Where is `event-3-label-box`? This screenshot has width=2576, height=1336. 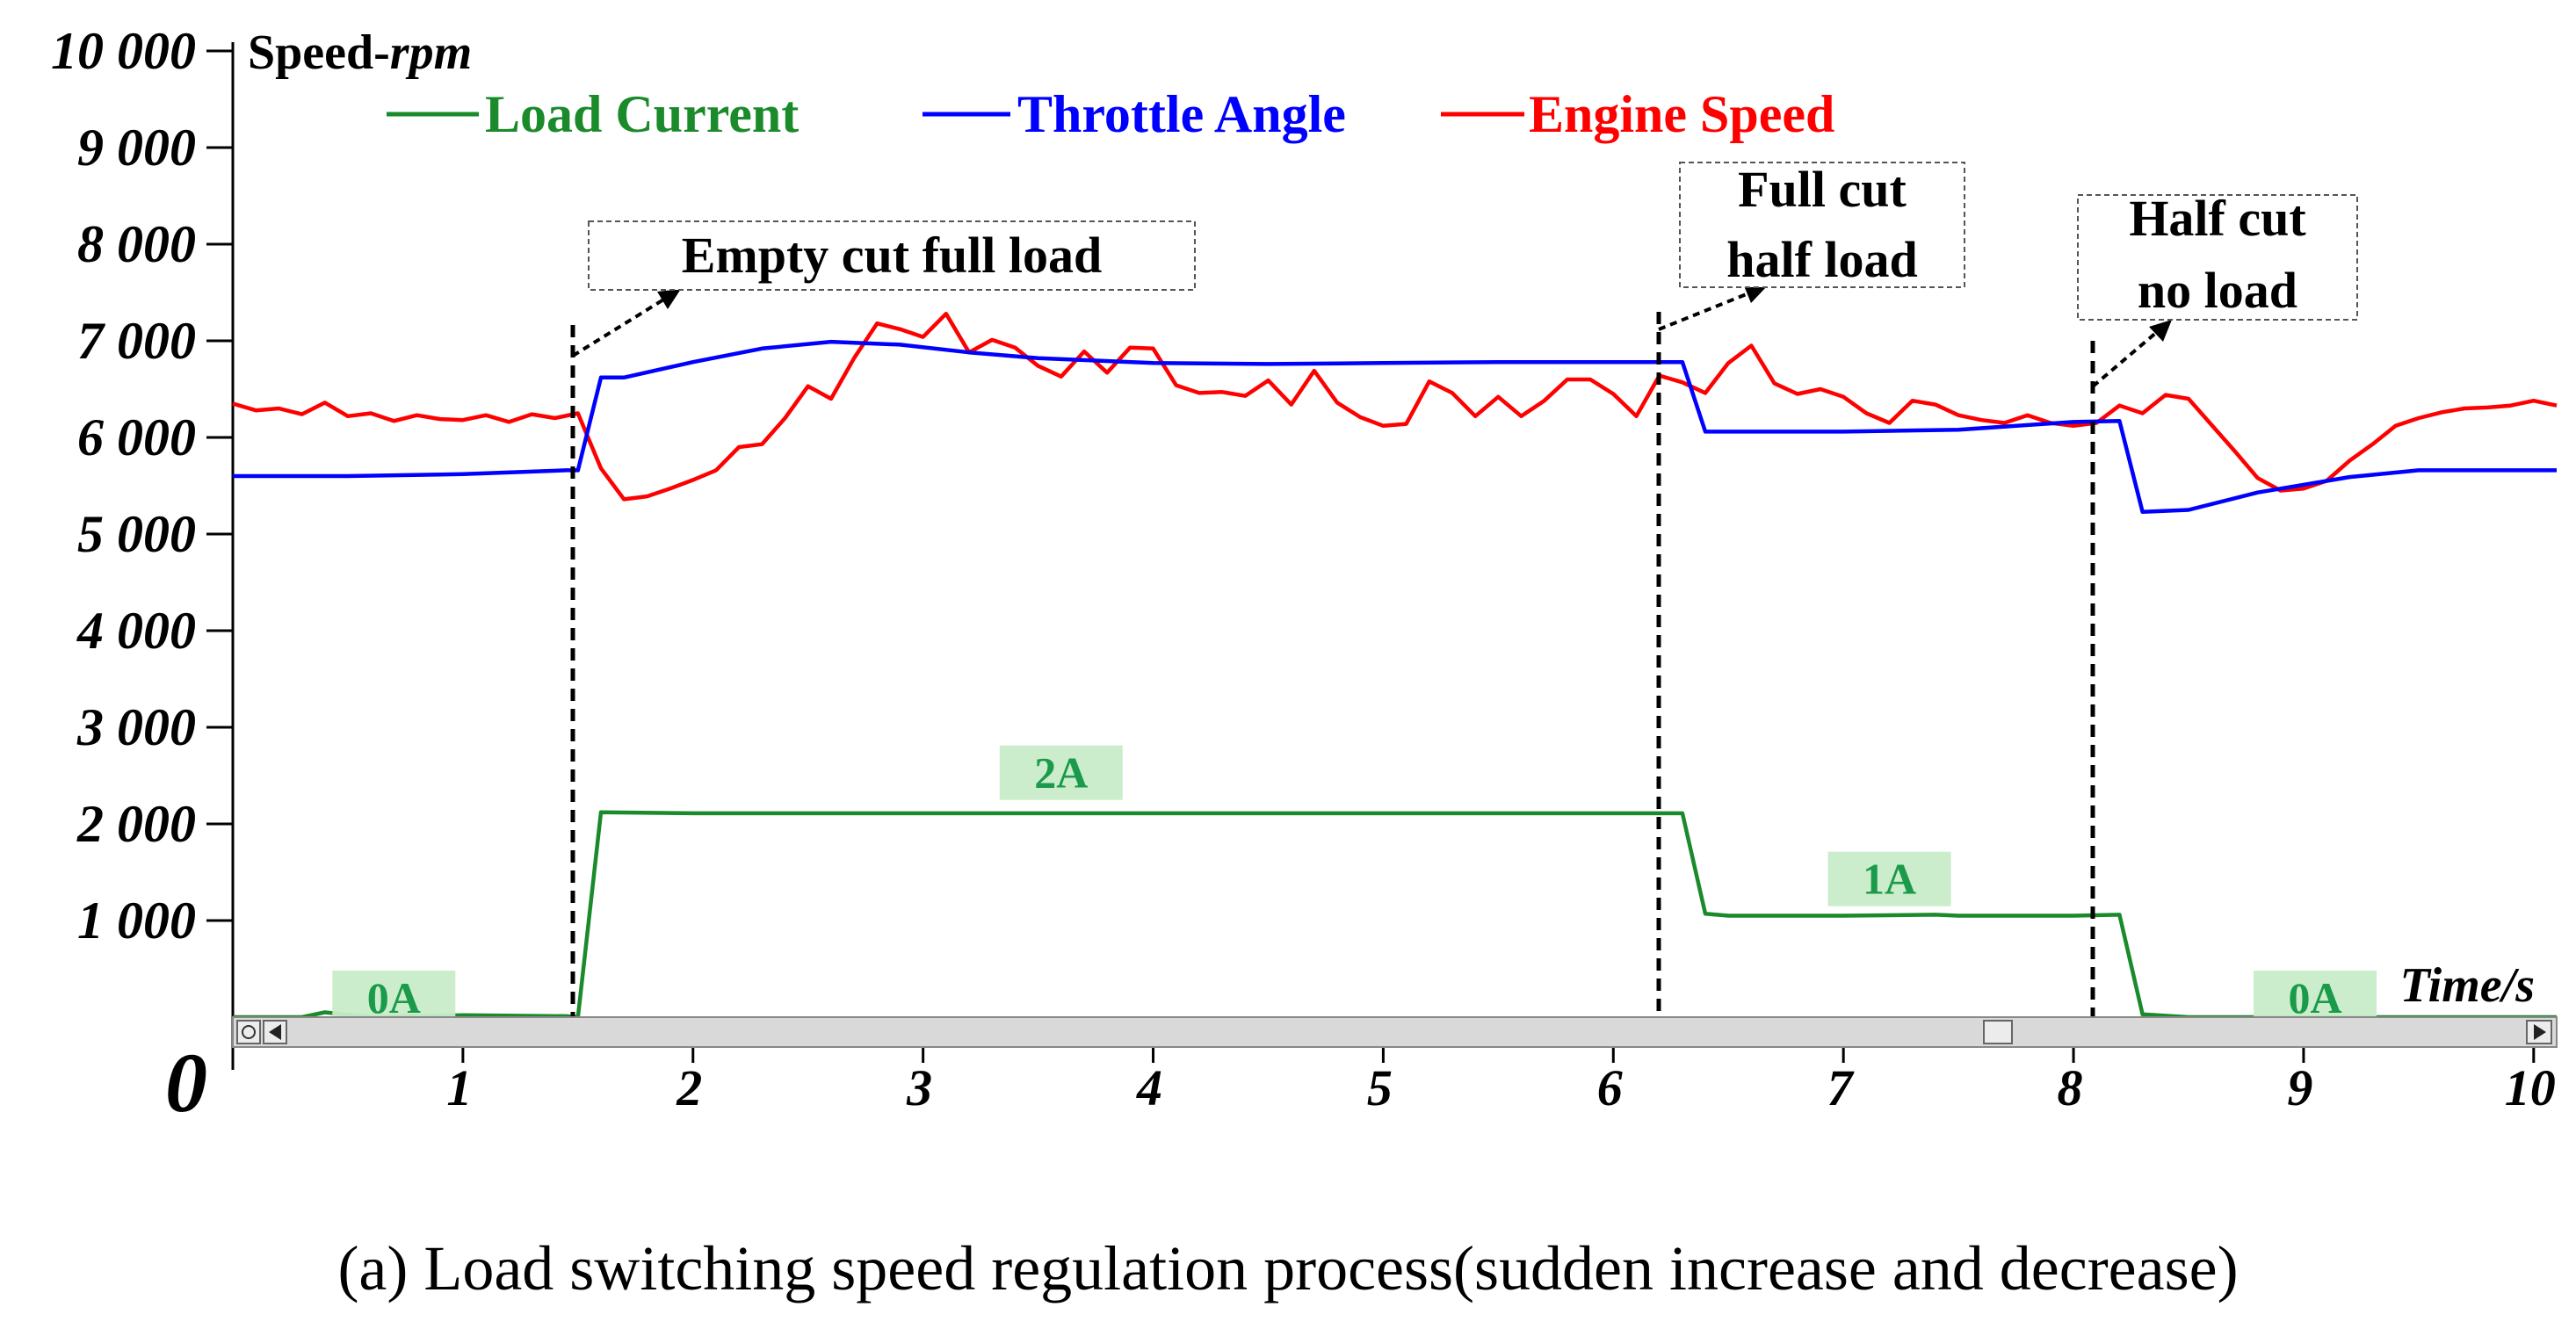 event-3-label-box is located at coordinates (2217, 257).